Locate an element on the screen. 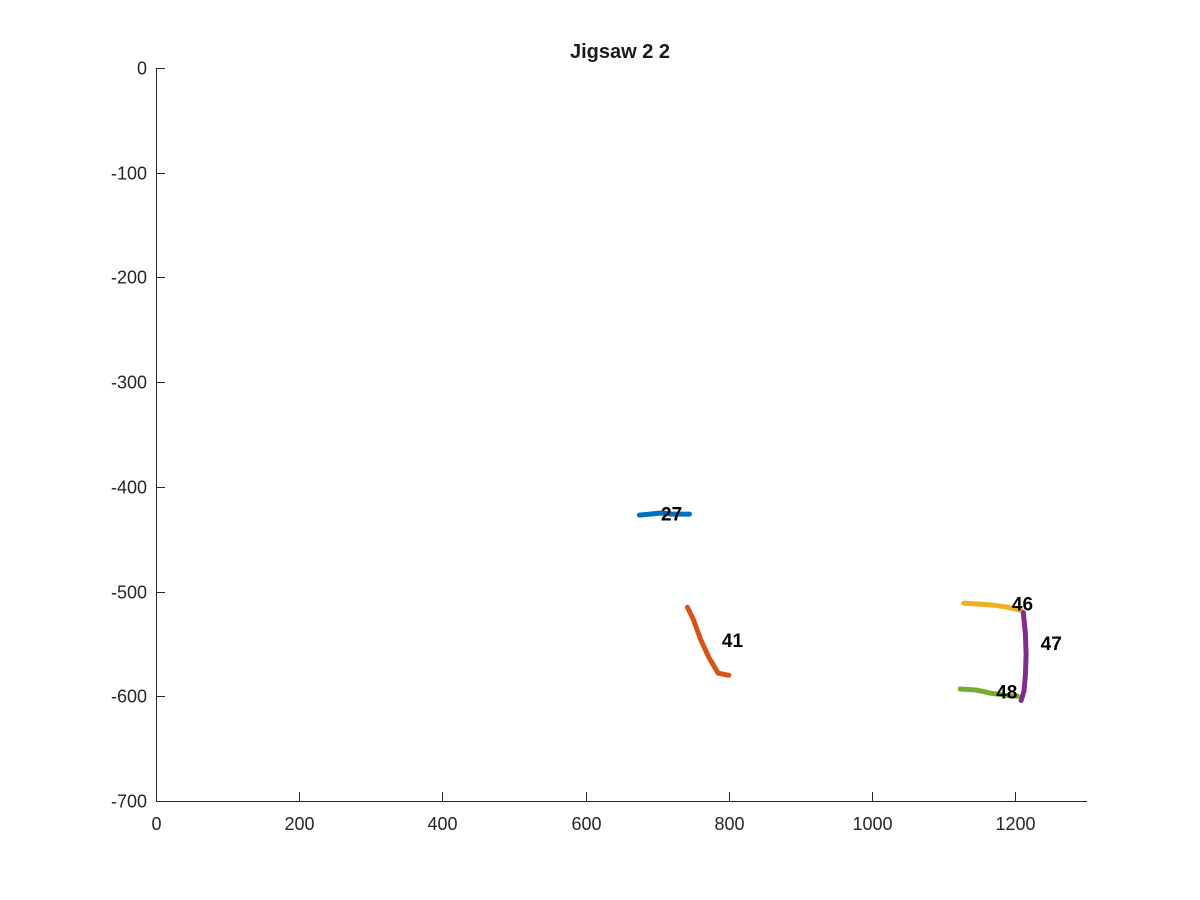 The image size is (1200, 900). y-tick-label: -700 is located at coordinates (129, 802).